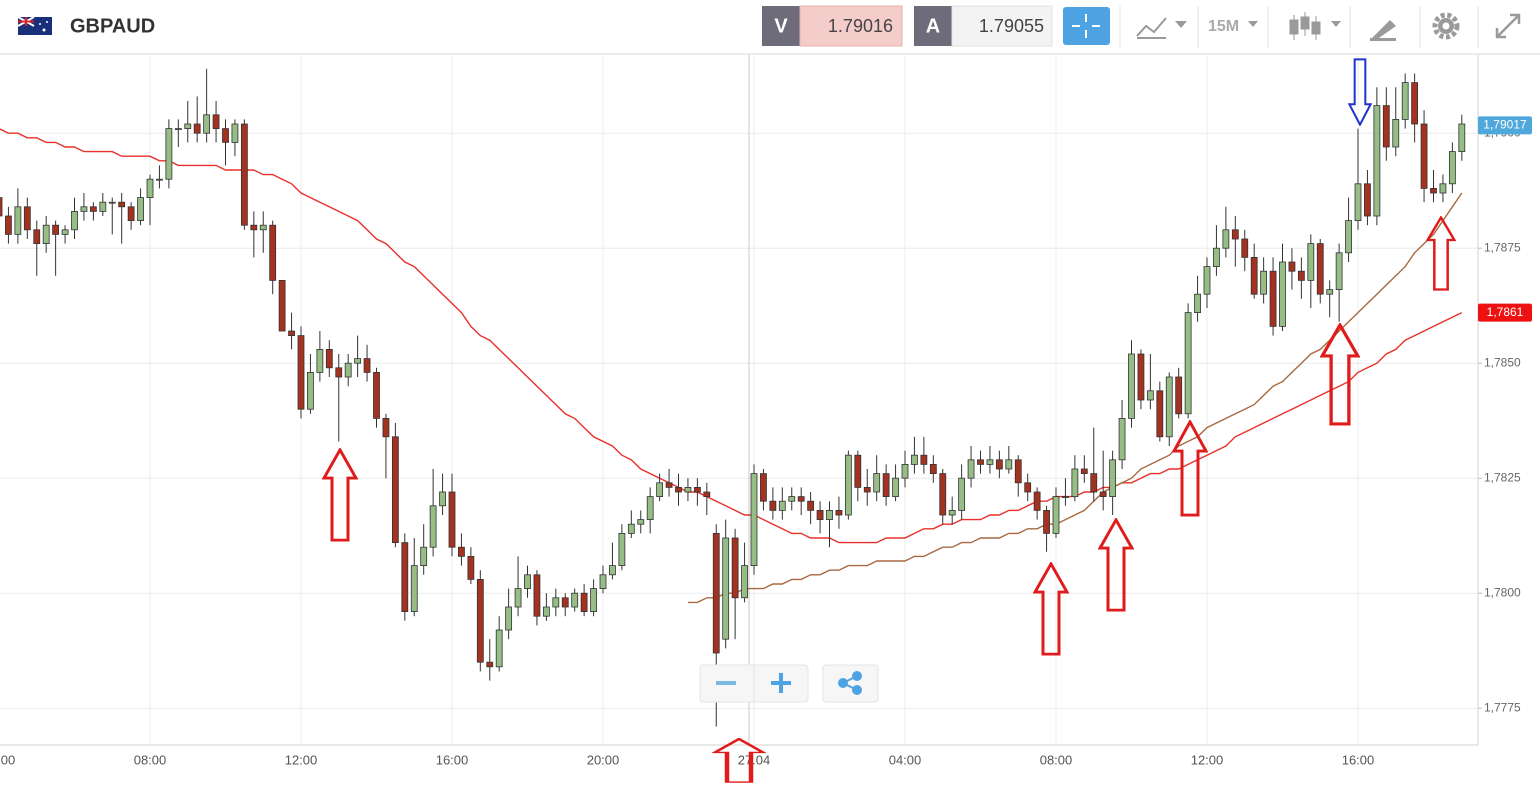  I want to click on sell-button, so click(781, 26).